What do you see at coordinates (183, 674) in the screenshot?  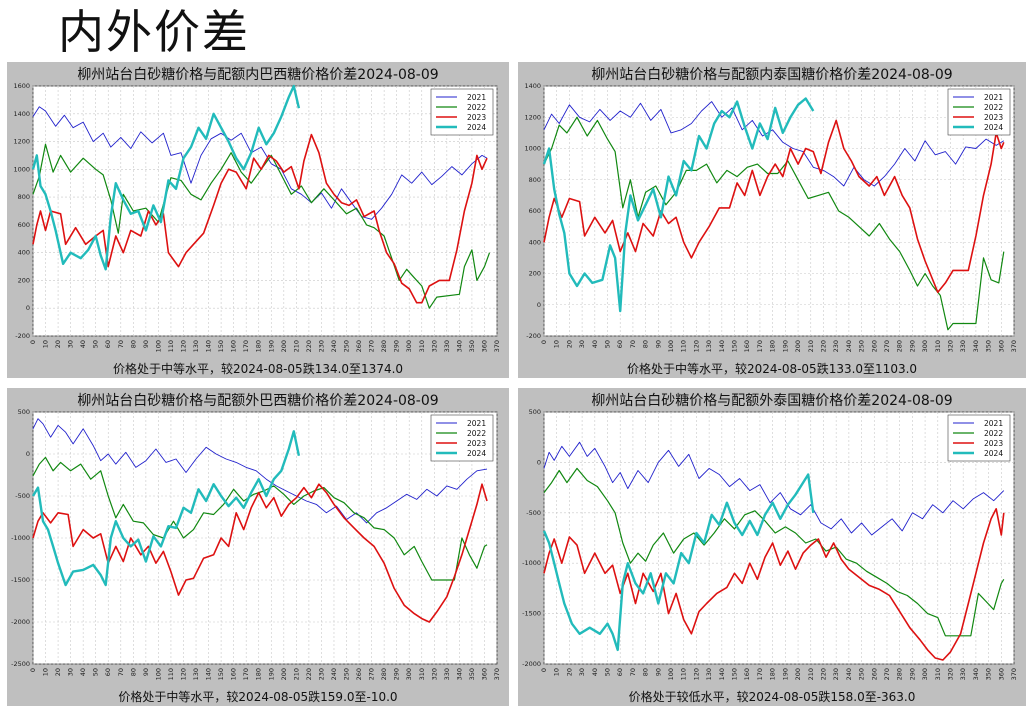 I see `x-tick-label: 120` at bounding box center [183, 674].